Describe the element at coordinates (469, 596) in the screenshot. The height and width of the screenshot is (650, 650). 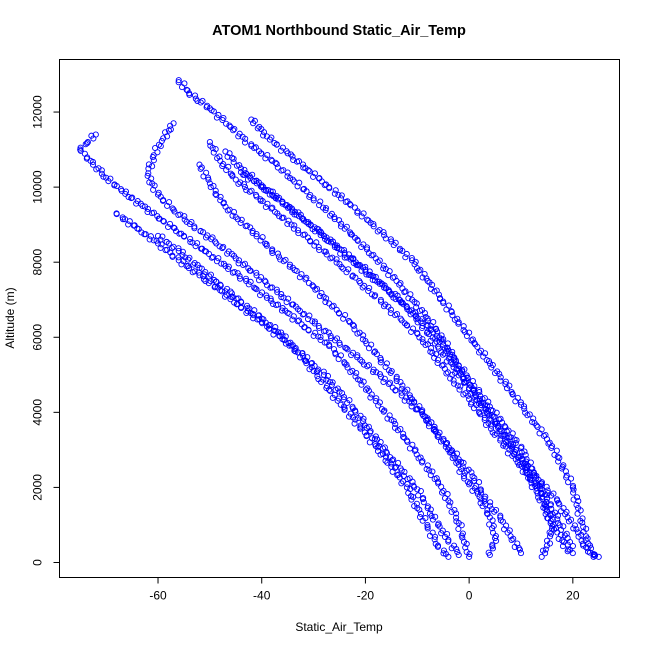
I see `x-tick-label: 0` at that location.